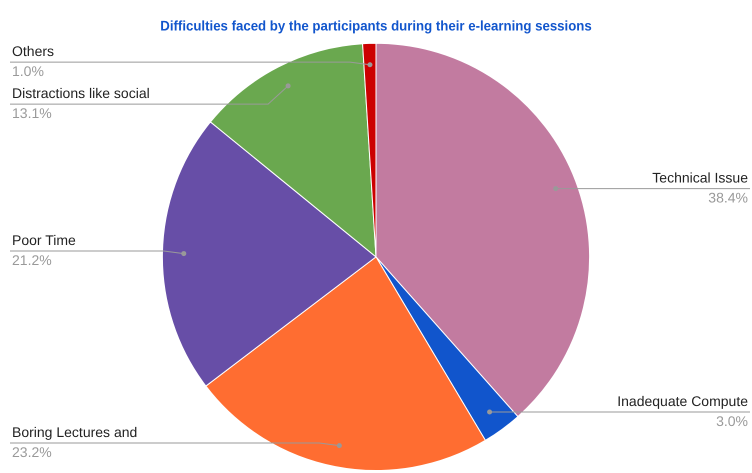  What do you see at coordinates (32, 260) in the screenshot?
I see `data-label: 21.2%` at bounding box center [32, 260].